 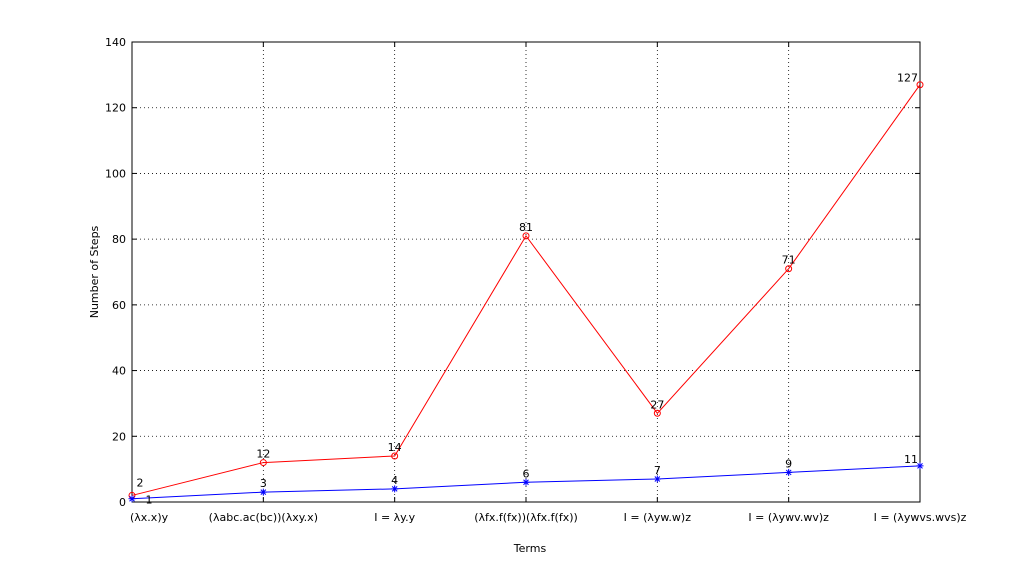 I want to click on y-axis-title: Number of Steps, so click(x=94, y=271).